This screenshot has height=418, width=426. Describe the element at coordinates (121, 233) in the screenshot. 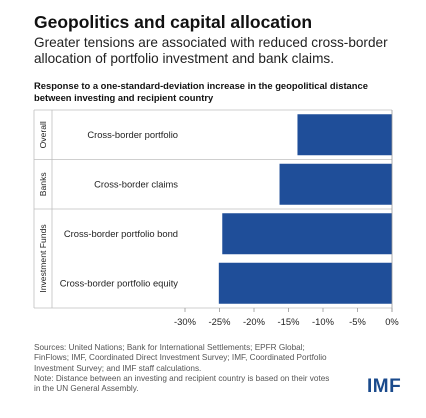

I see `category-label: Cross-border portfolio bond` at that location.